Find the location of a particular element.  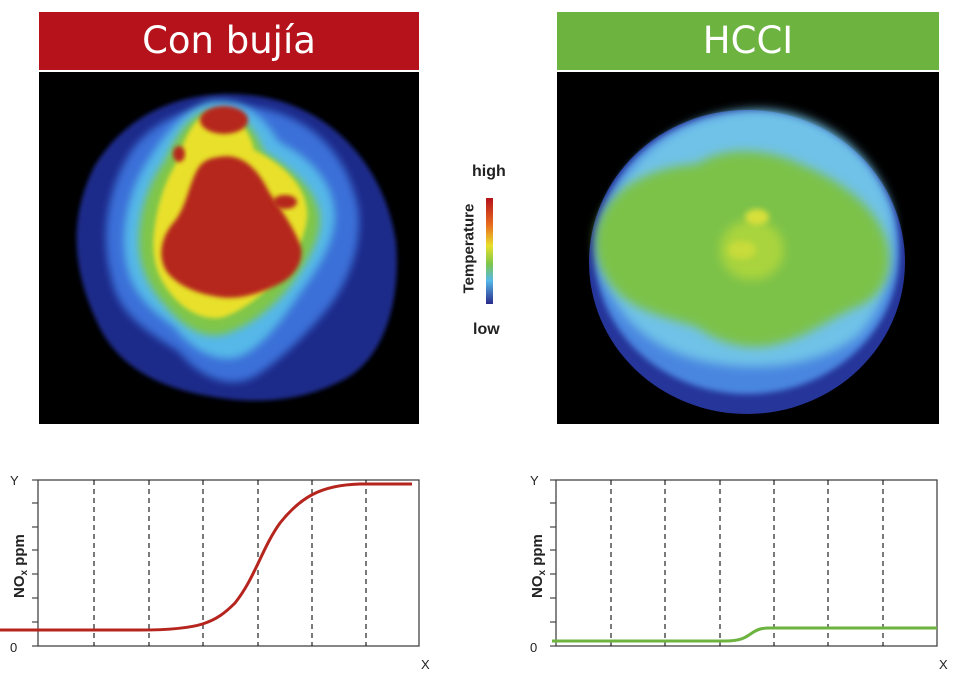

title-banner-spark: Con bujía is located at coordinates (229, 41).